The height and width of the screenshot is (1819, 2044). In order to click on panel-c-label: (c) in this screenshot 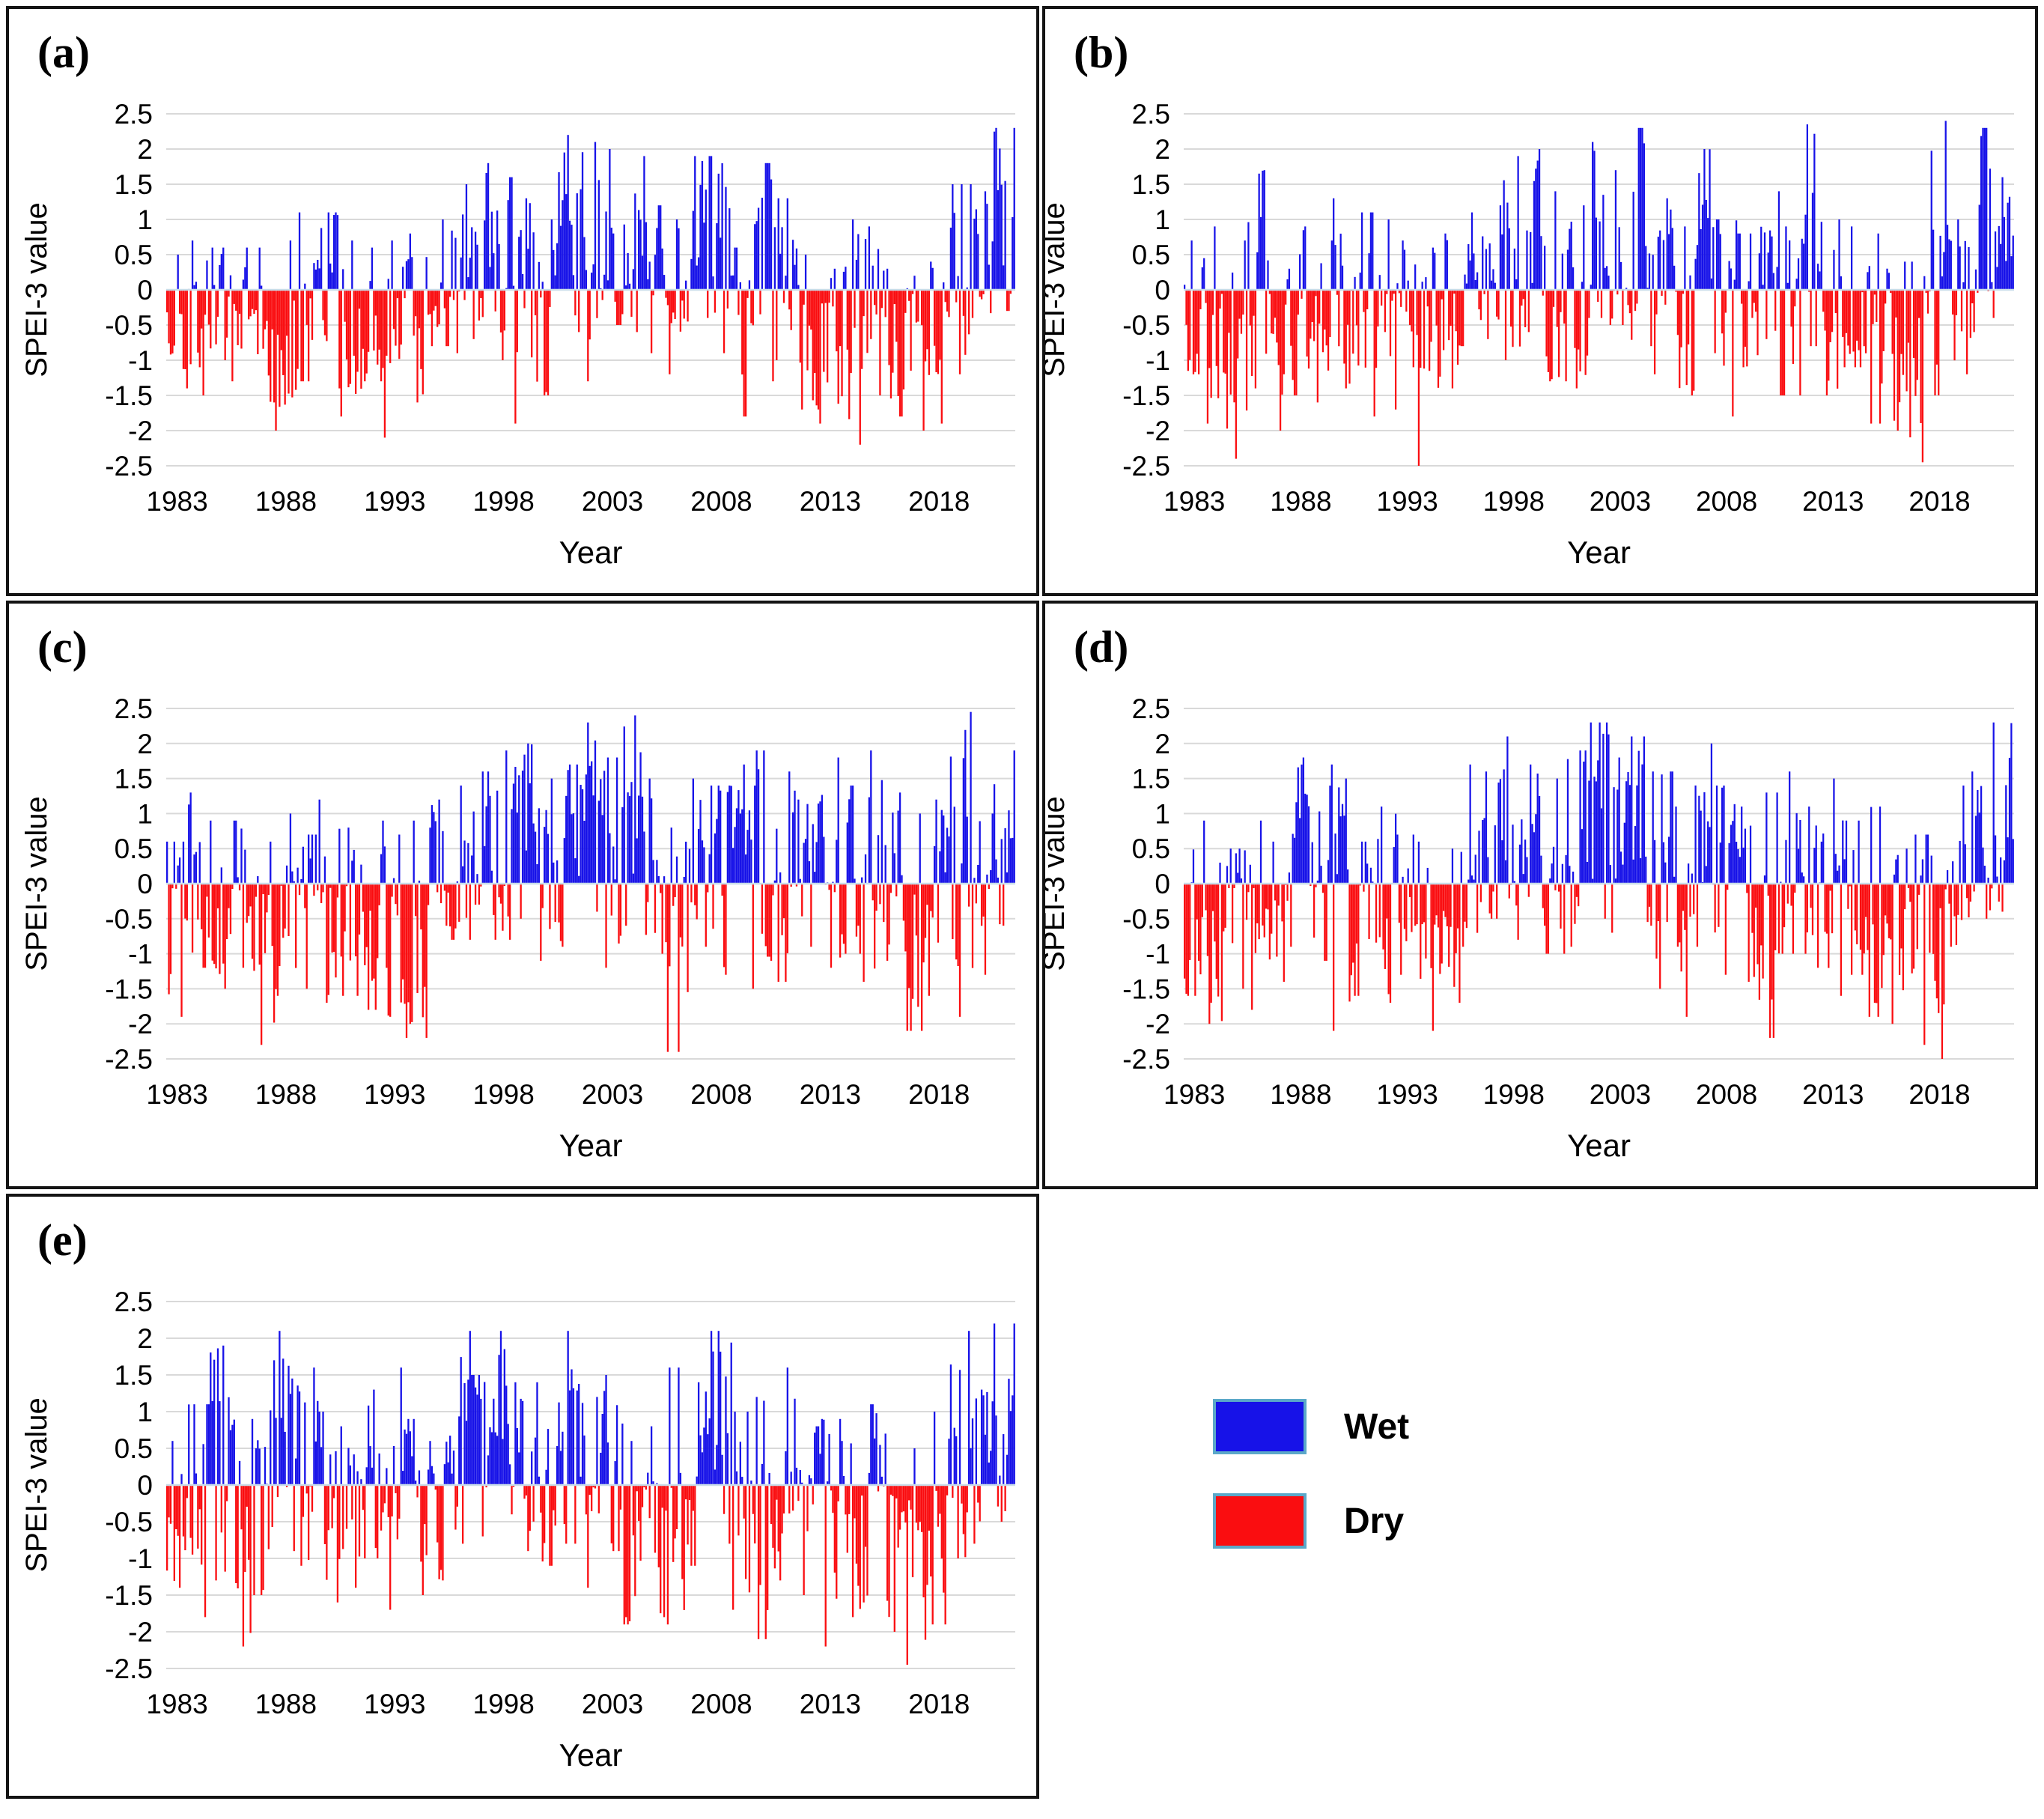, I will do `click(62, 647)`.